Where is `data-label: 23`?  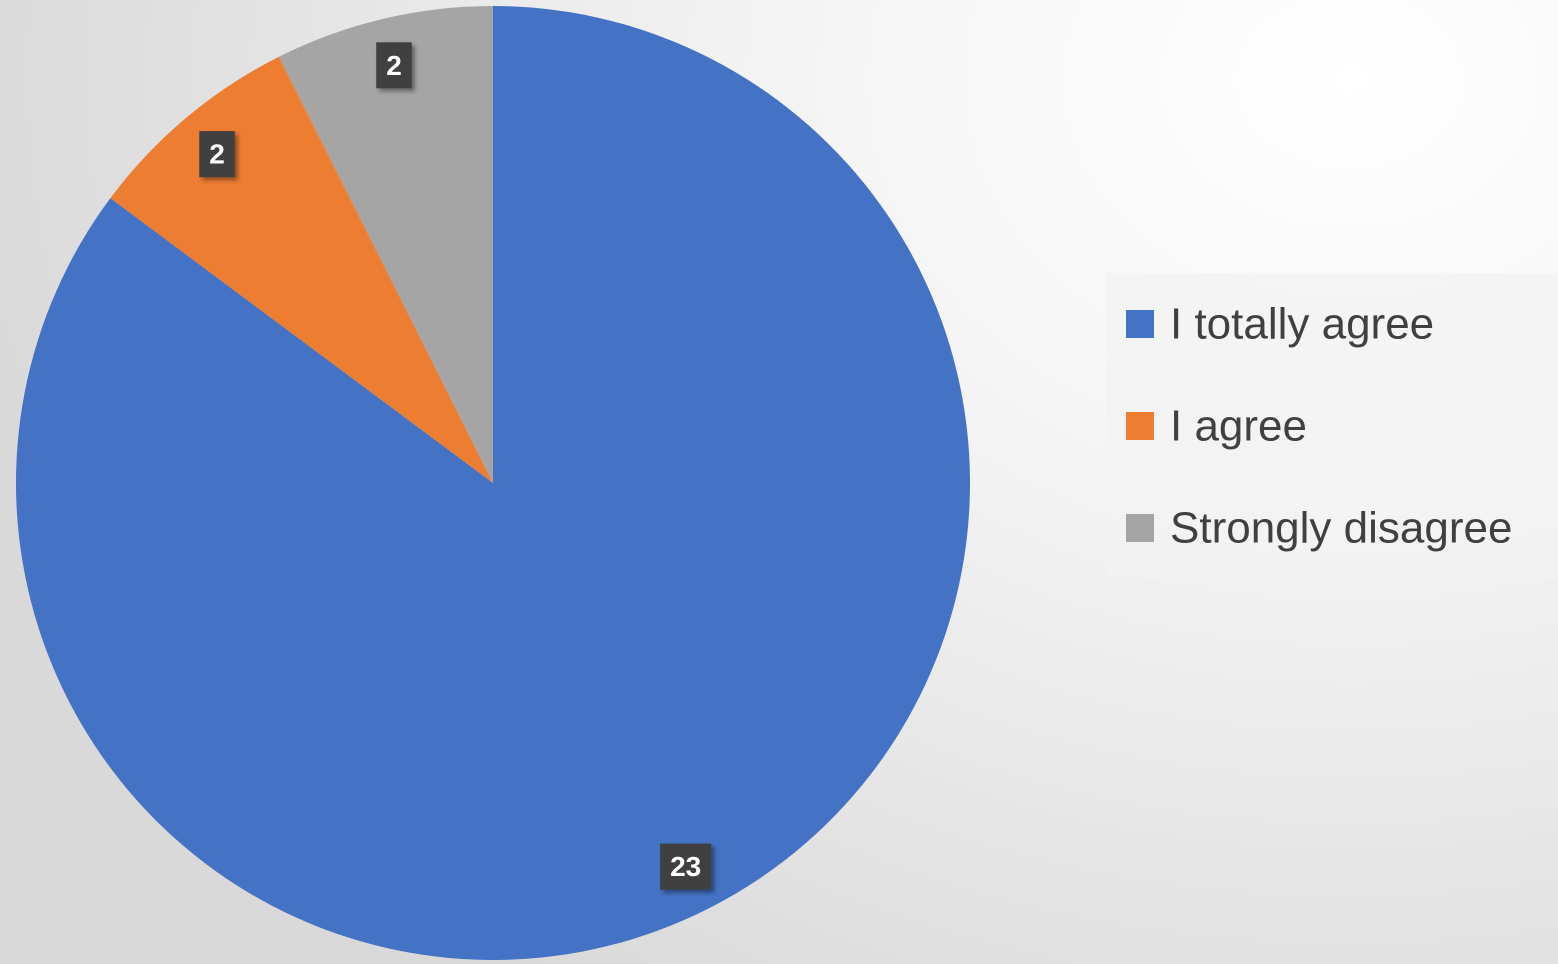
data-label: 23 is located at coordinates (685, 866).